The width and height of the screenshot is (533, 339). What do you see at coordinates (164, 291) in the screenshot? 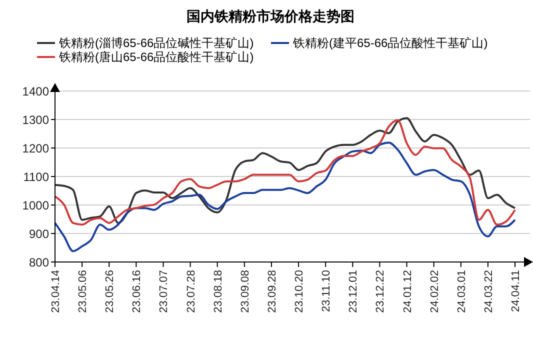
I see `x-tick-label: 23.07.07` at bounding box center [164, 291].